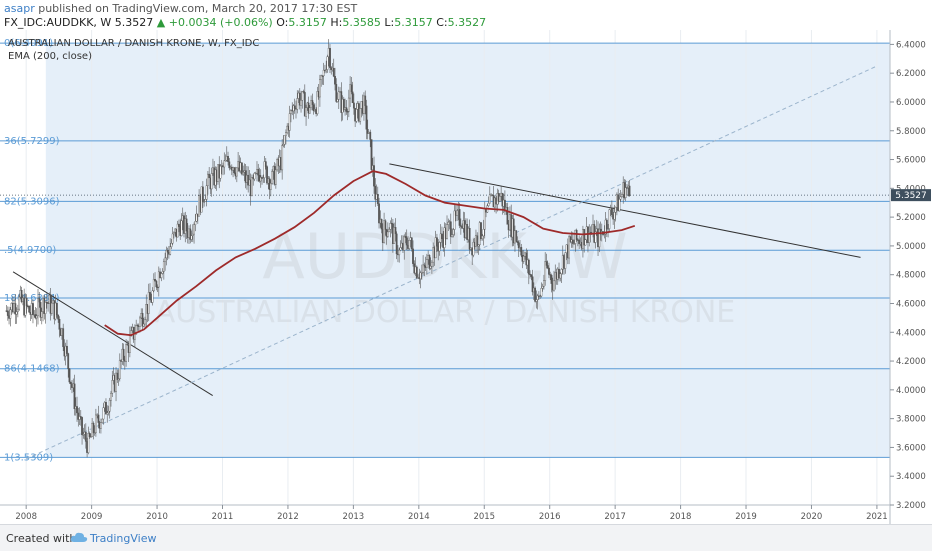 The width and height of the screenshot is (932, 551). What do you see at coordinates (911, 161) in the screenshot?
I see `y-tick-label: 5.6000` at bounding box center [911, 161].